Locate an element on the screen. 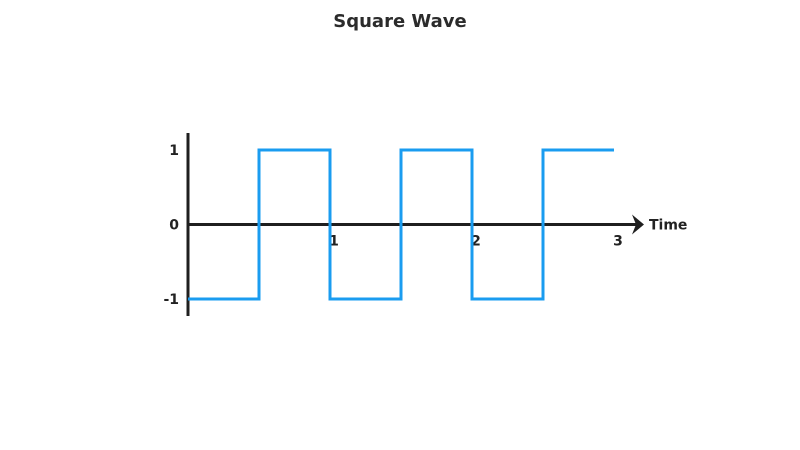  x-tick-labels: 1 2 3 is located at coordinates (476, 242).